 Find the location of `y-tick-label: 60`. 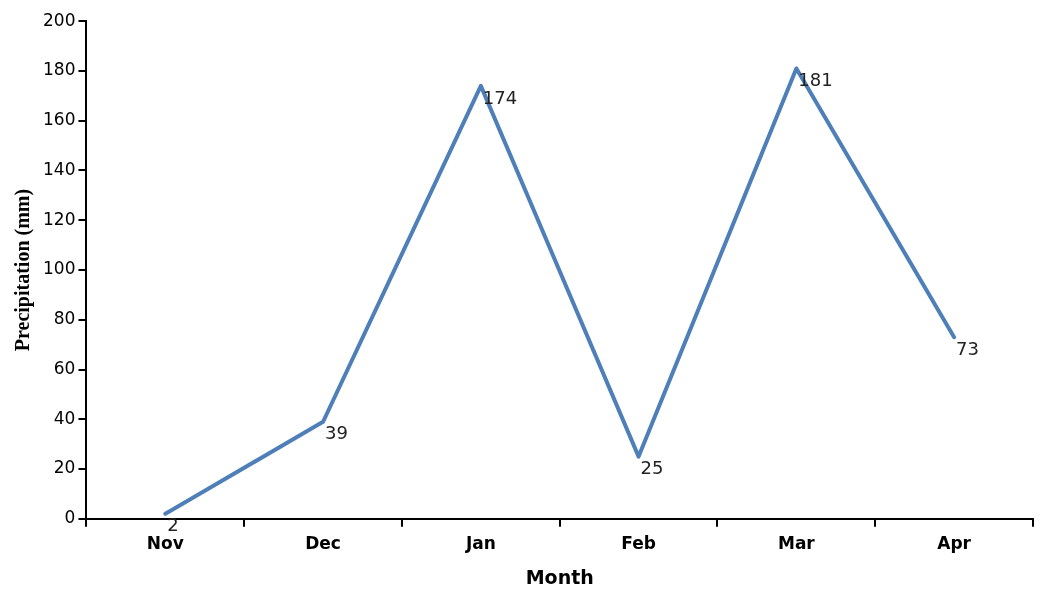

y-tick-label: 60 is located at coordinates (64, 367).